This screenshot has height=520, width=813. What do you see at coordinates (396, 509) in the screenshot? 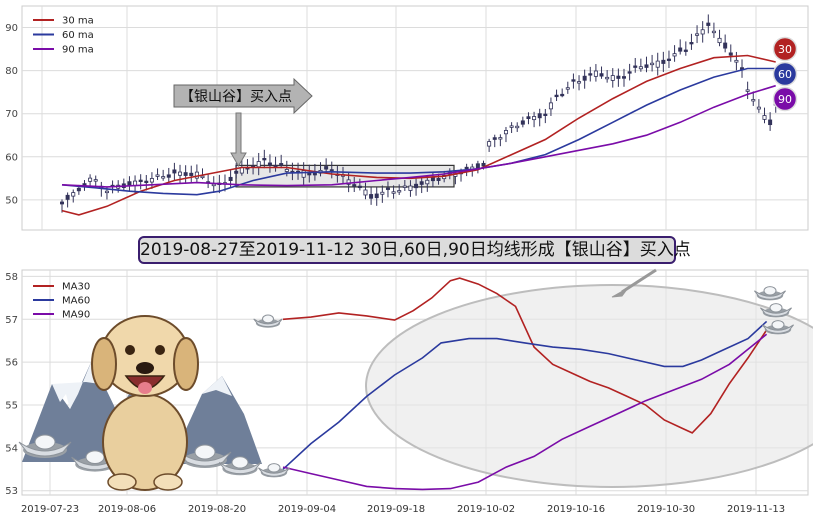
I see `x-tick-label: 2019-09-18` at bounding box center [396, 509].